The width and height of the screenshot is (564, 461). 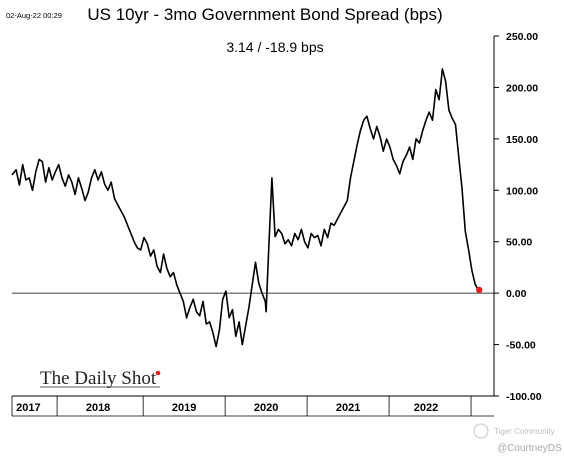 What do you see at coordinates (522, 191) in the screenshot?
I see `y-tick-label: 100.00` at bounding box center [522, 191].